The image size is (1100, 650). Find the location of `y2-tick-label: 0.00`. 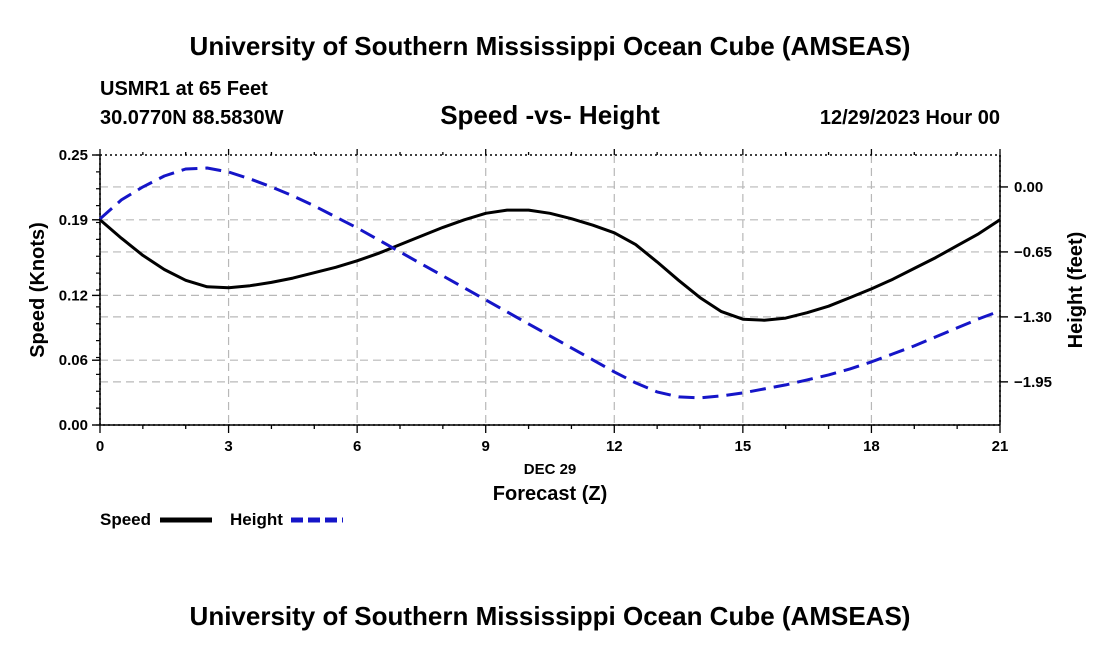

y2-tick-label: 0.00 is located at coordinates (1028, 187).